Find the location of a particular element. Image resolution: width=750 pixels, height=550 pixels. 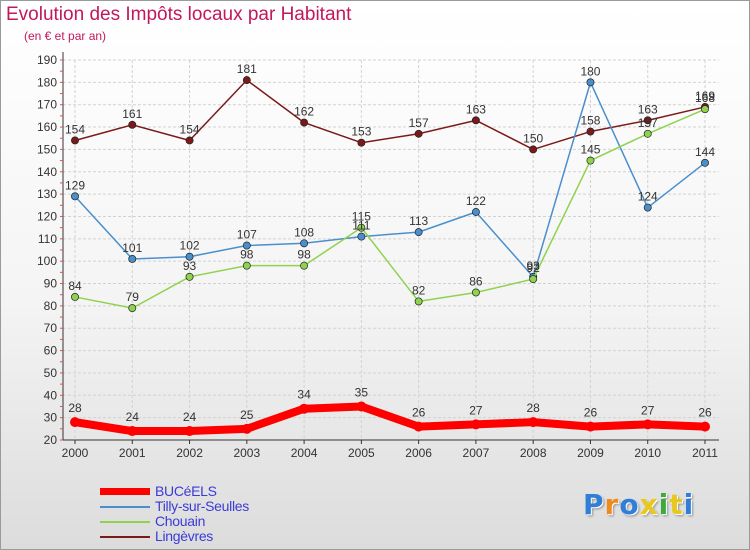

data-label-tilly-sur-seulles: 93 is located at coordinates (534, 266).